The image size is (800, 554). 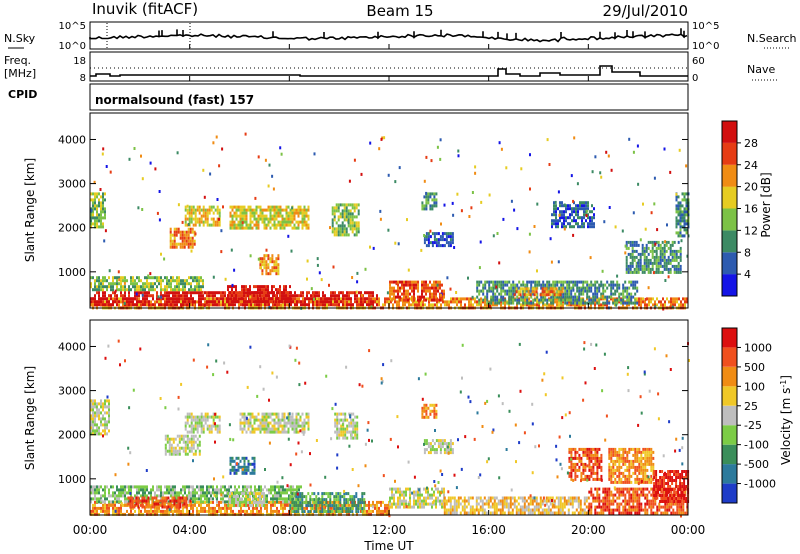 What do you see at coordinates (698, 61) in the screenshot?
I see `nave-tick-top: 60` at bounding box center [698, 61].